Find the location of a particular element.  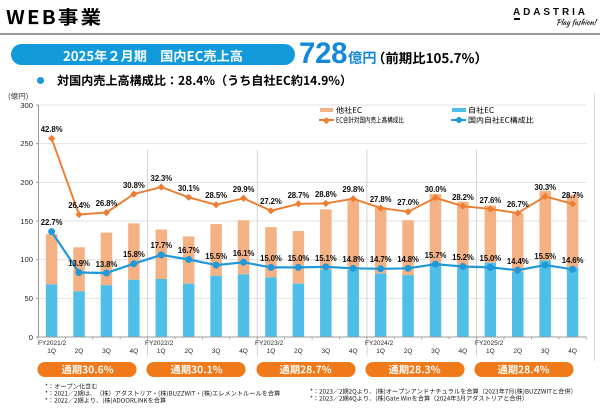

total-ratio-value-label: 29.9% is located at coordinates (243, 189).